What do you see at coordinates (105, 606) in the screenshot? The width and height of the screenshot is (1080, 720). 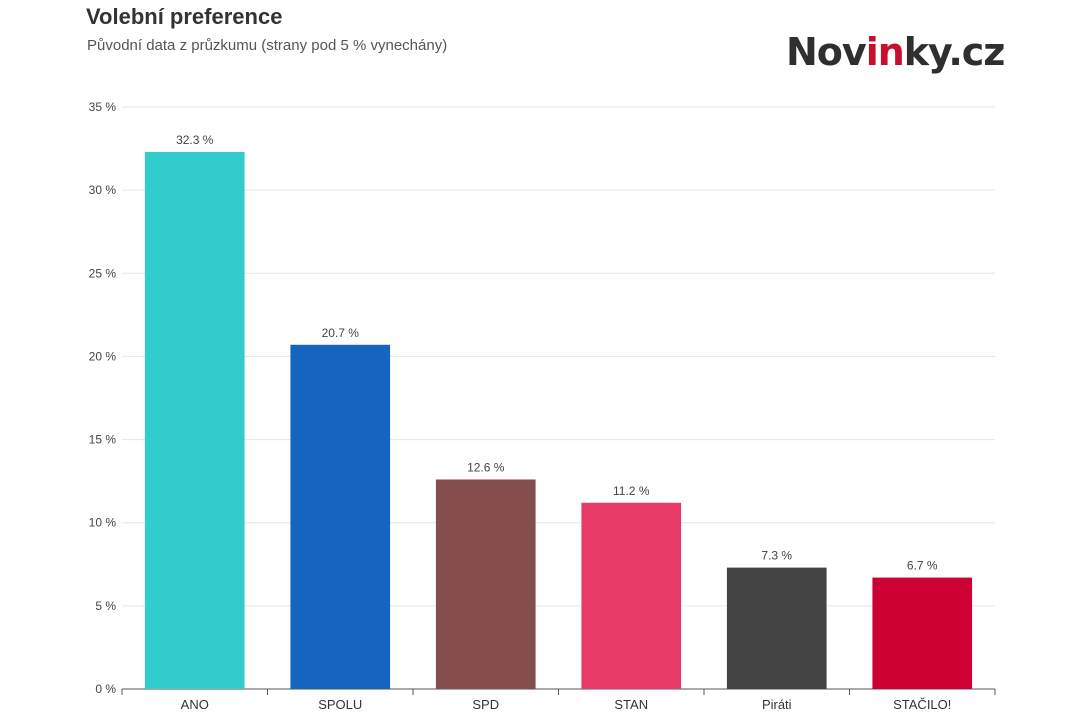 I see `y-tick-label: 5 %` at bounding box center [105, 606].